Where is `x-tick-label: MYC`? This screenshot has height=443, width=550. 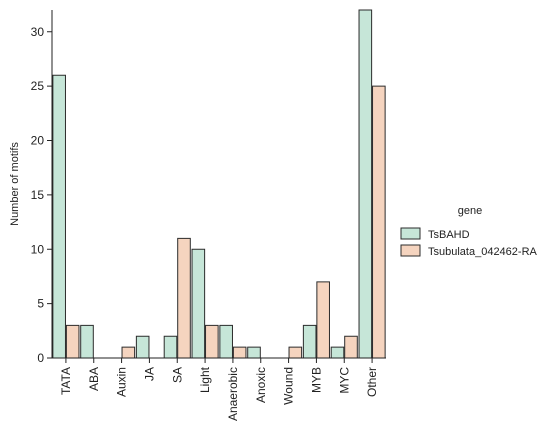 x-tick-label: MYC is located at coordinates (344, 380).